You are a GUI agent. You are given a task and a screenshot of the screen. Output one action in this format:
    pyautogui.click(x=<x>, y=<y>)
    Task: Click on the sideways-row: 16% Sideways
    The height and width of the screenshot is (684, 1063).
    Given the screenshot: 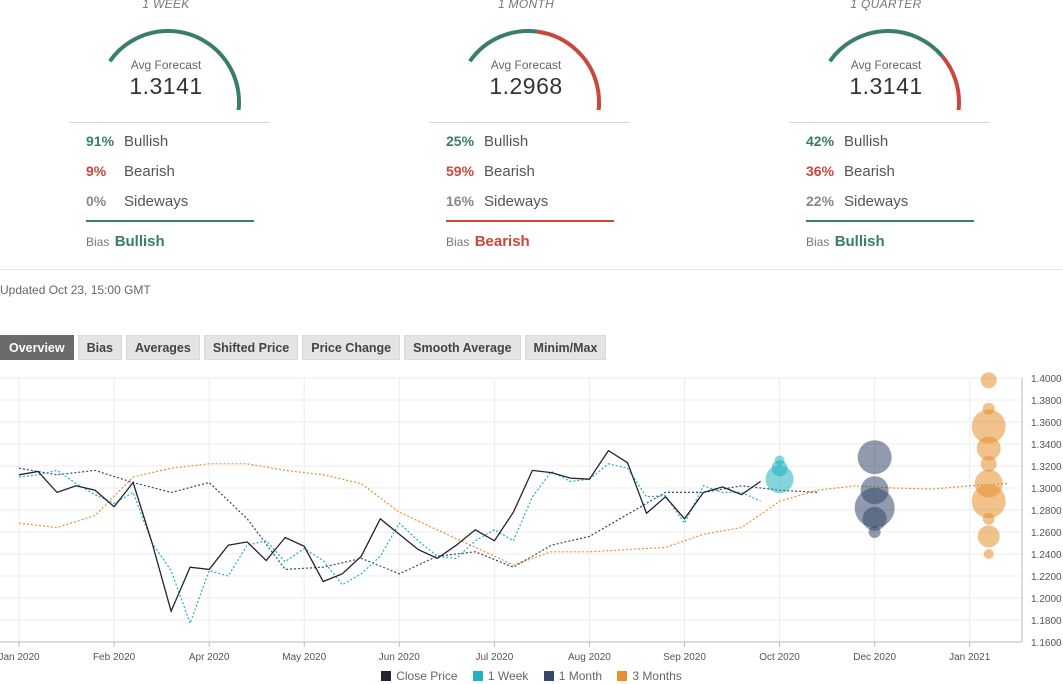 What is the action you would take?
    pyautogui.click(x=497, y=201)
    